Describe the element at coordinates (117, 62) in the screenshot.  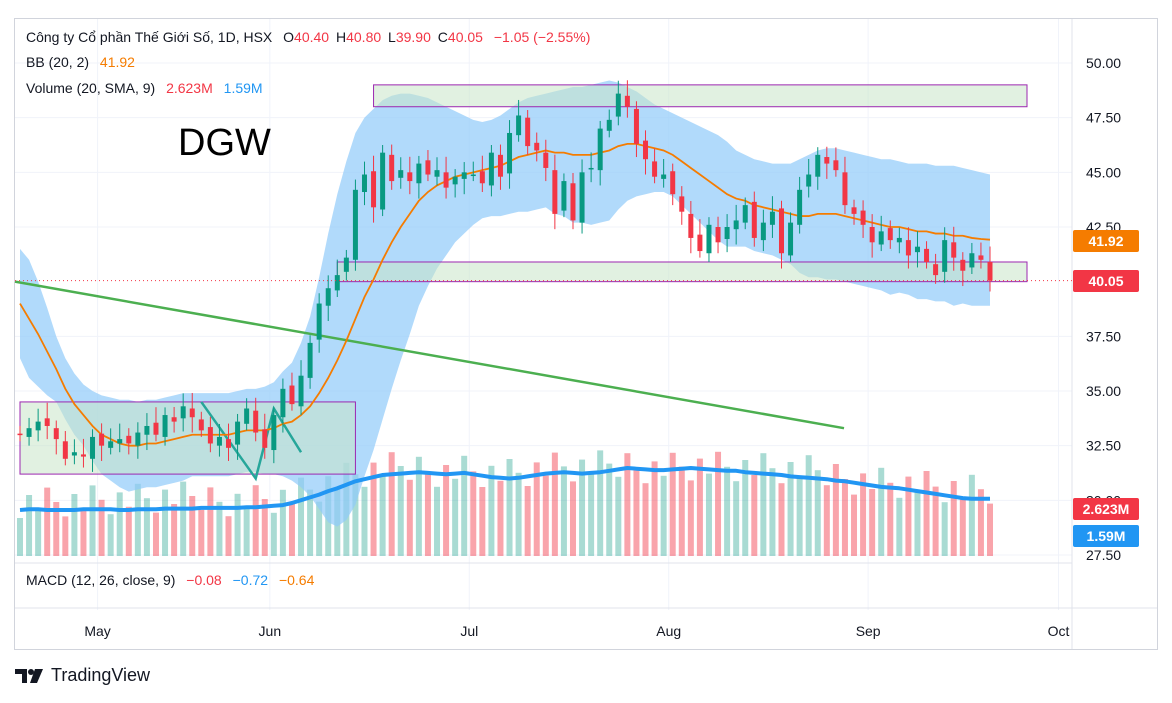
I see `bb-value: 41.92` at that location.